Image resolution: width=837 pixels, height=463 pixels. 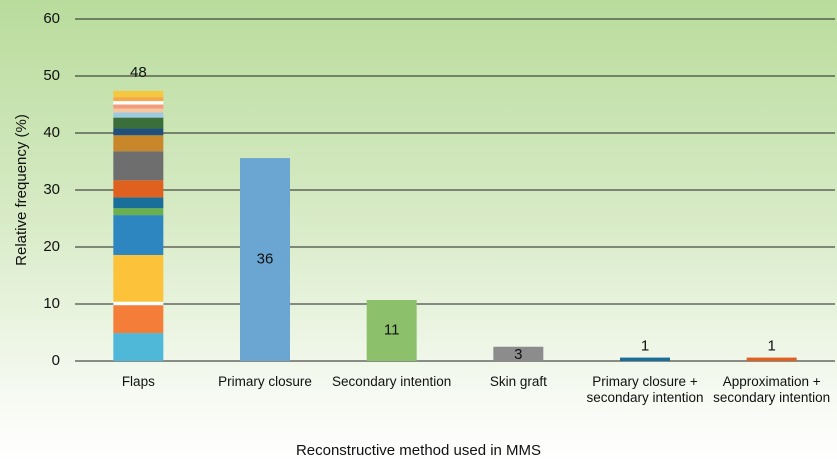 I want to click on y-axis-label: Relative frequency (%), so click(x=21, y=190).